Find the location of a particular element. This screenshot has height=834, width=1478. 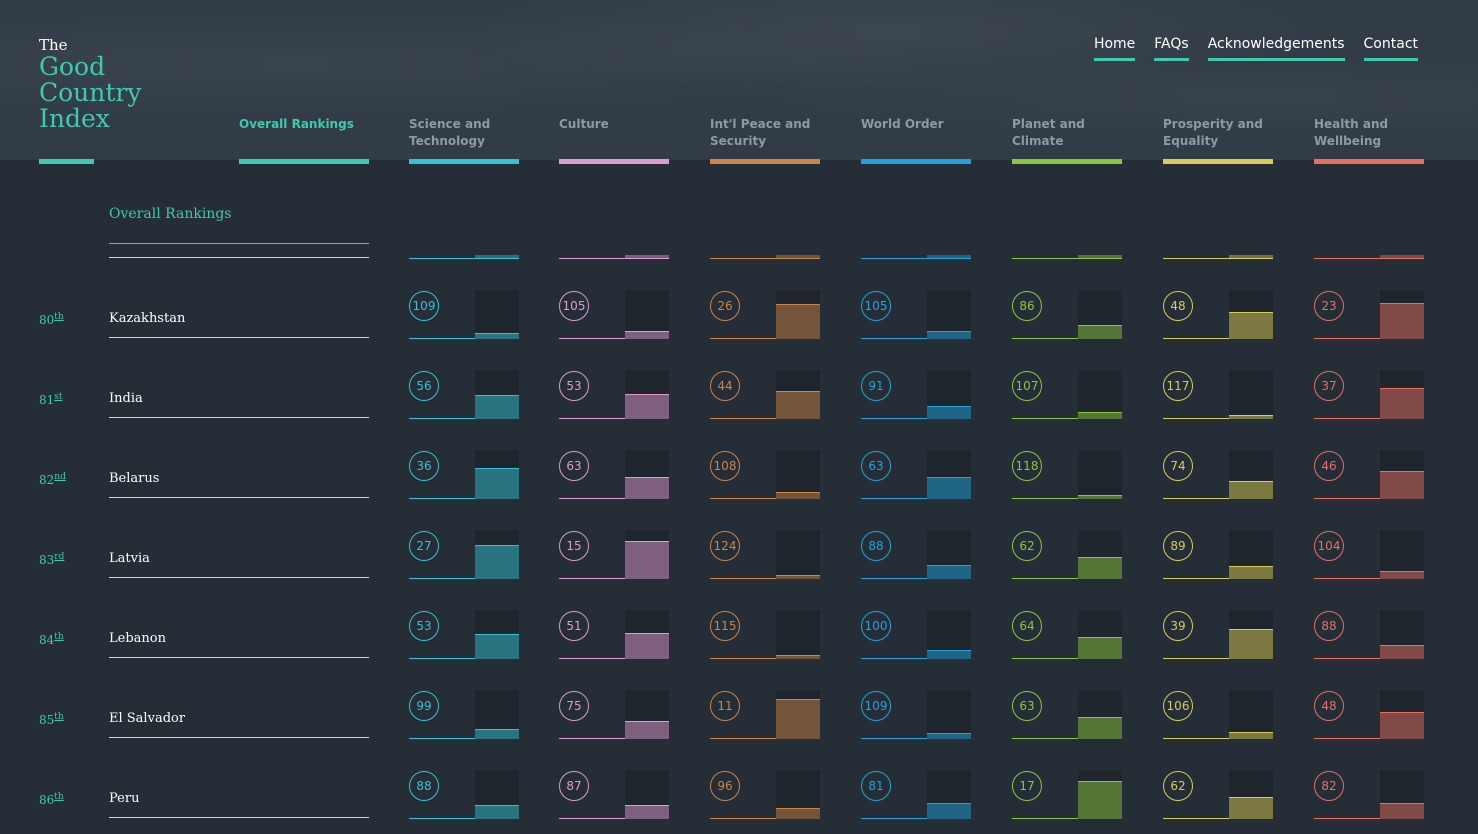

country-name: India is located at coordinates (126, 398).